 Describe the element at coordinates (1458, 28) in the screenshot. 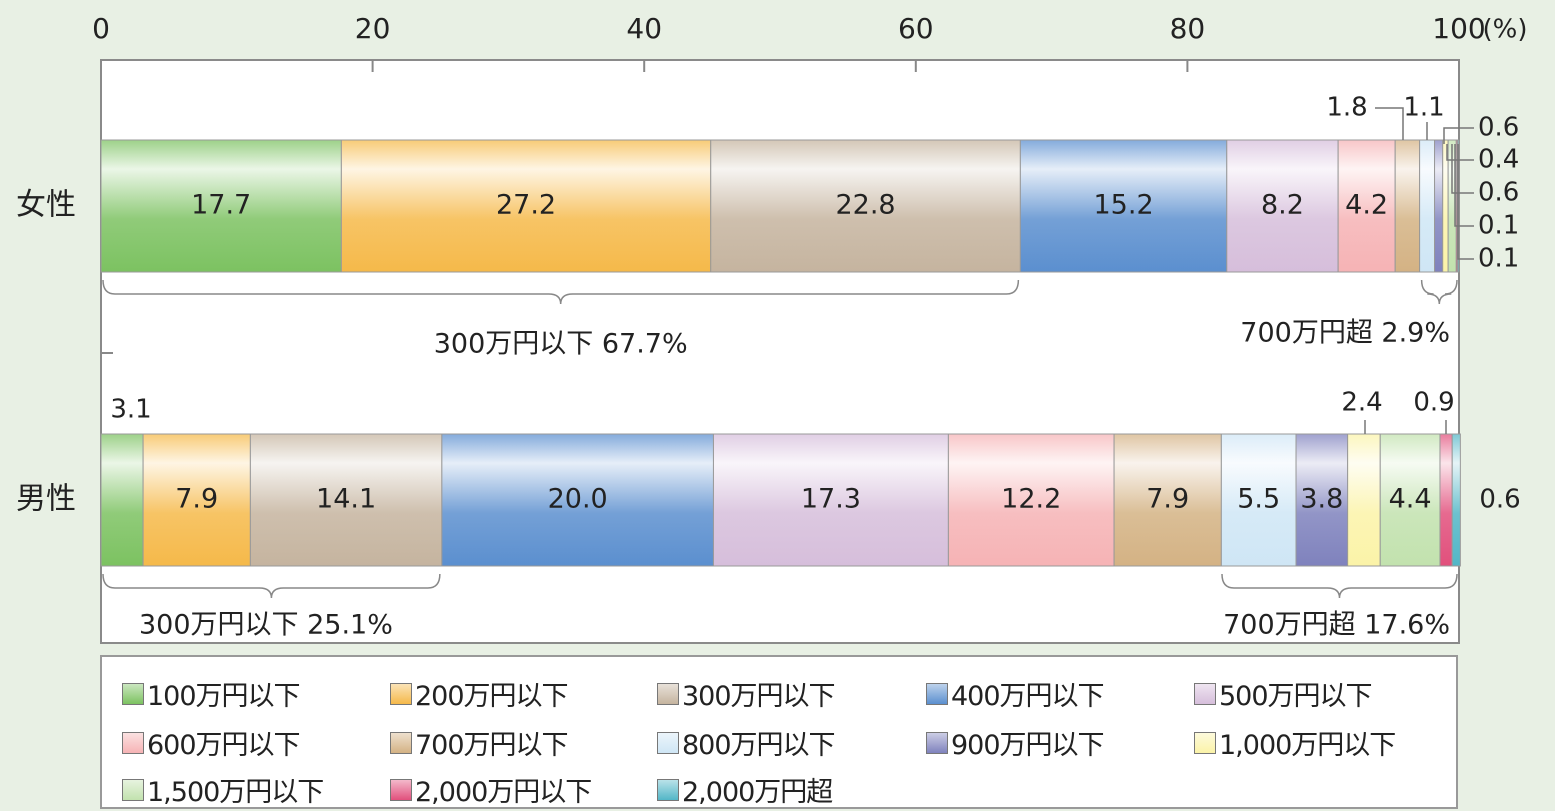

I see `x-tick-label: 100` at that location.